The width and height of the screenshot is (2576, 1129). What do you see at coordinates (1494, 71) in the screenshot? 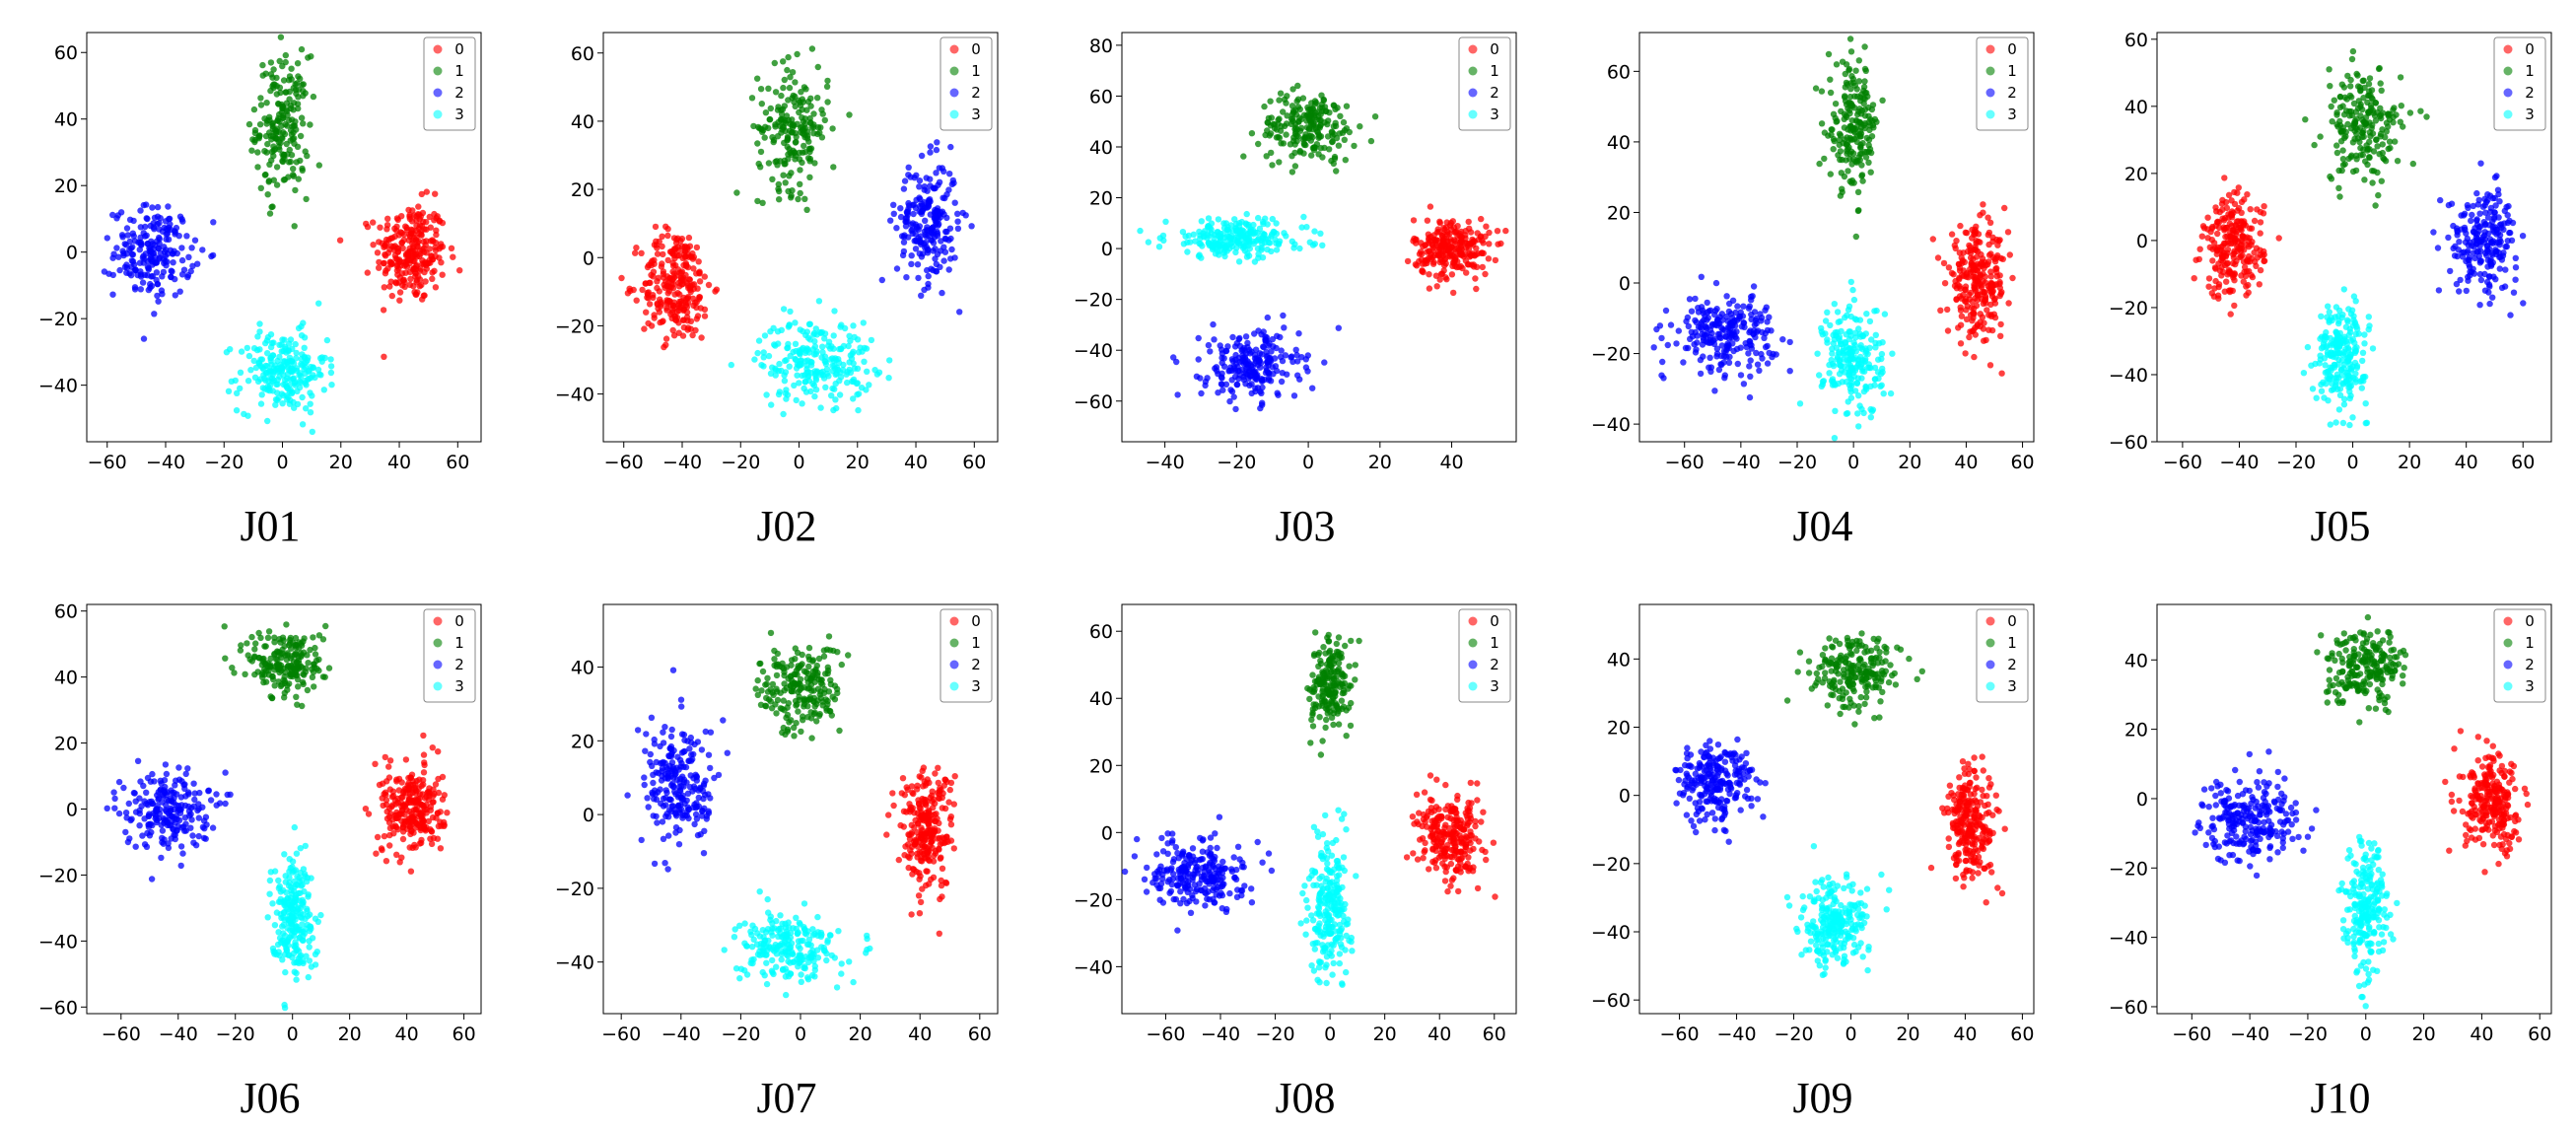
I see `legend-label-1: 1` at bounding box center [1494, 71].